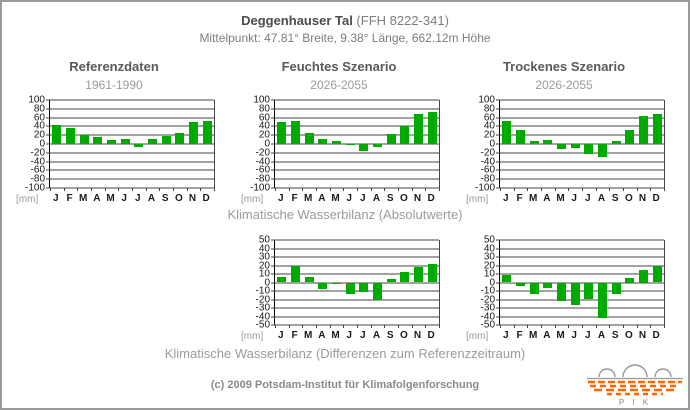 This screenshot has width=690, height=410. What do you see at coordinates (339, 85) in the screenshot?
I see `column-period: 2026-2055` at bounding box center [339, 85].